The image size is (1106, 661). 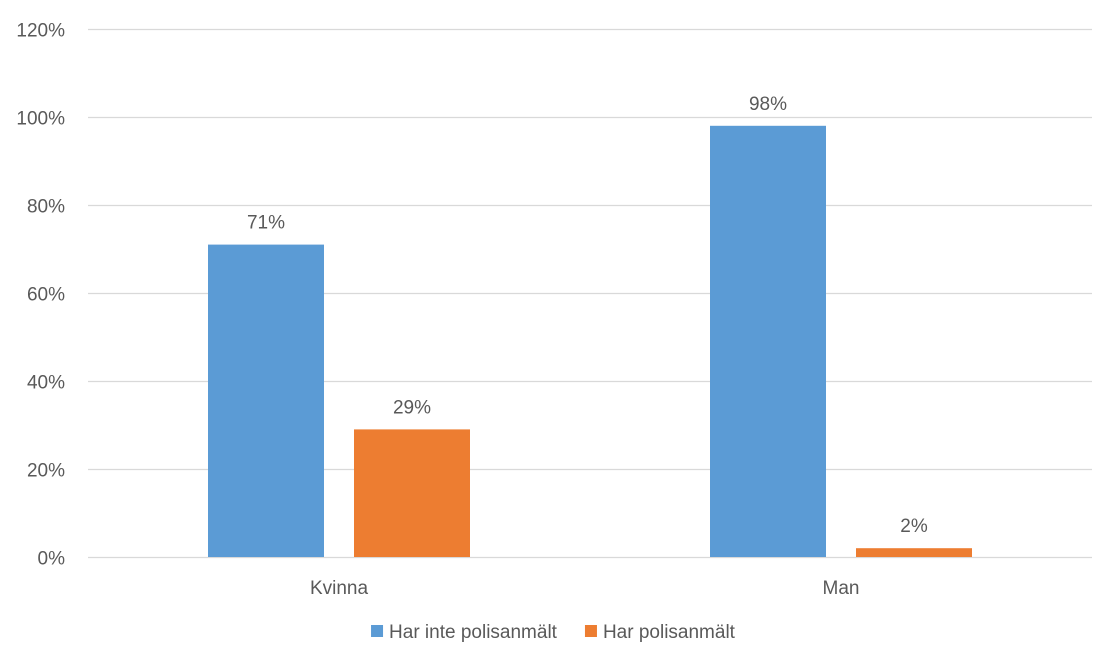 What do you see at coordinates (40, 119) in the screenshot?
I see `y-tick-label: 100%` at bounding box center [40, 119].